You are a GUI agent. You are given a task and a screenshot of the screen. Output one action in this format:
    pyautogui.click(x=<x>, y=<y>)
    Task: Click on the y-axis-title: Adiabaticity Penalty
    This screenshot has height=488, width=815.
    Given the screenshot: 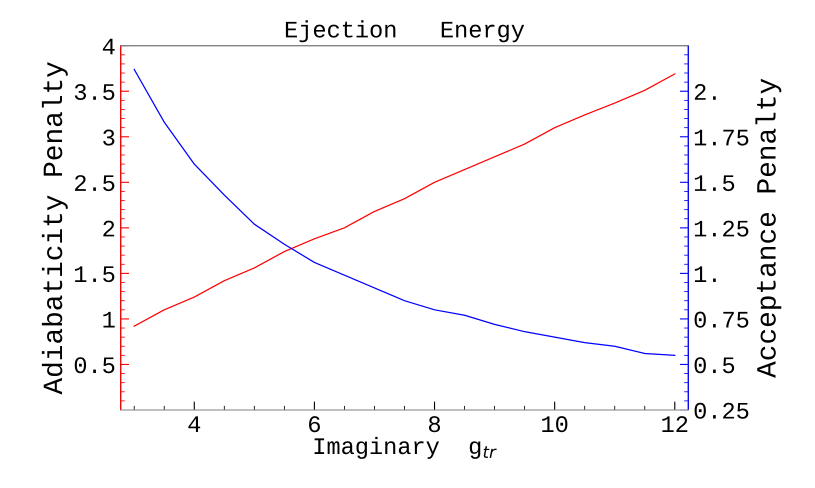 What is the action you would take?
    pyautogui.click(x=55, y=228)
    